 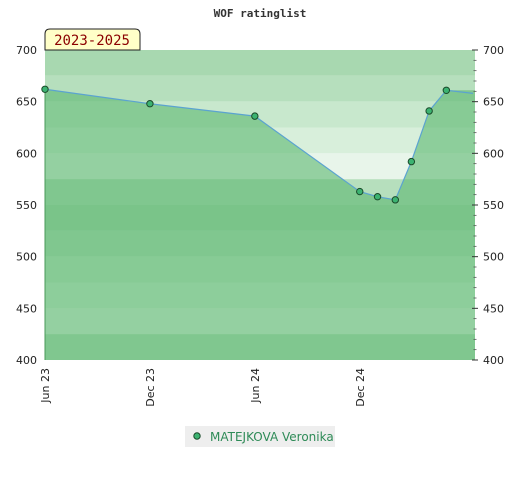 I want to click on x-tick-label: Dec 24, so click(x=360, y=387).